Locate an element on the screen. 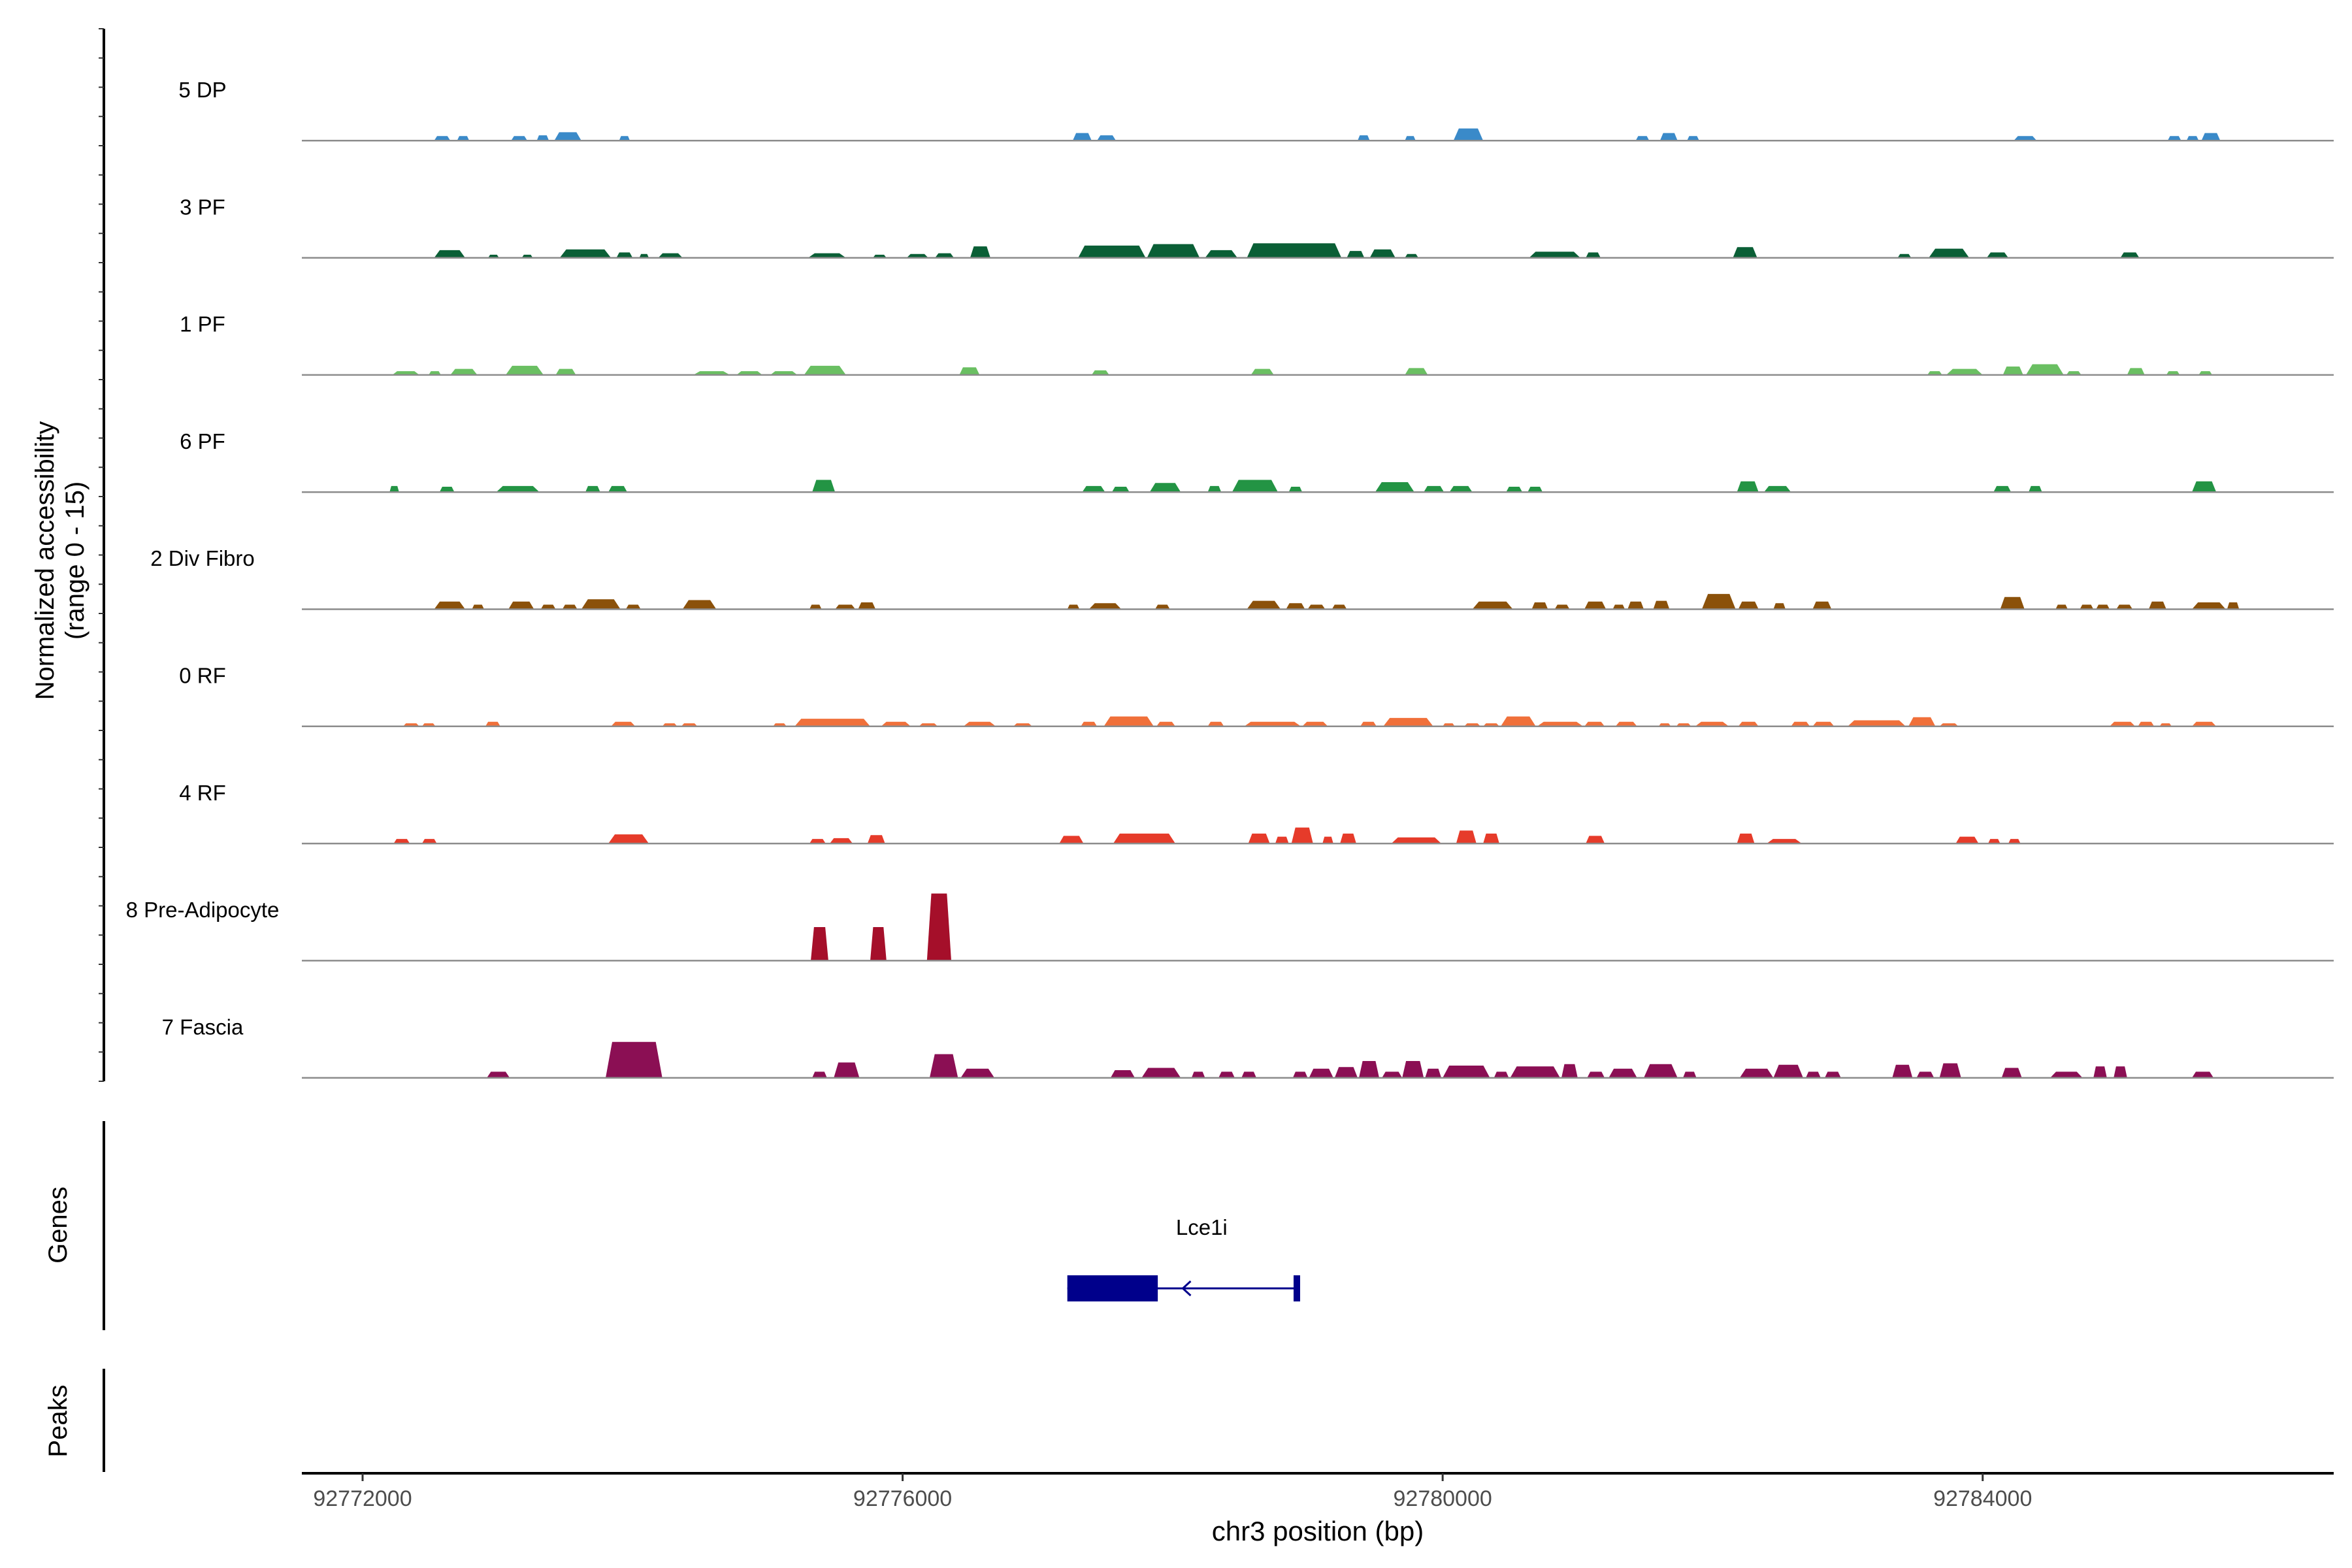 Image resolution: width=2352 pixels, height=1568 pixels. track-0-rf: 0 RF is located at coordinates (1256, 696).